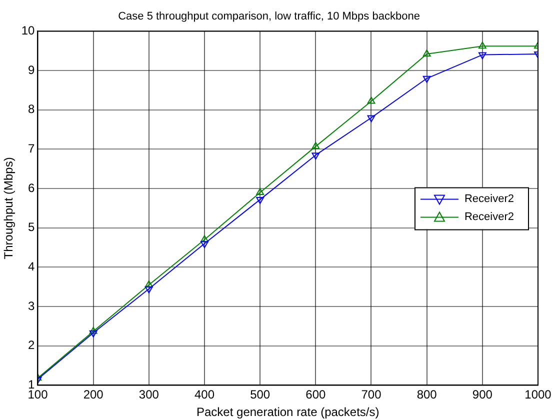  I want to click on chart-title: Case 5 throughput comparison, low traffic, 10 Mbps backbone, so click(269, 16).